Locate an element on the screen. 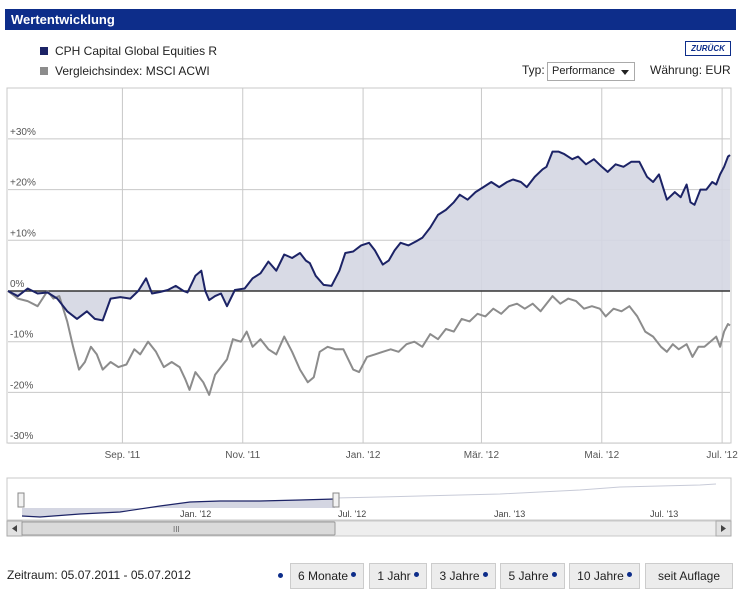 Image resolution: width=748 pixels, height=606 pixels. navigator-handle-right is located at coordinates (336, 500).